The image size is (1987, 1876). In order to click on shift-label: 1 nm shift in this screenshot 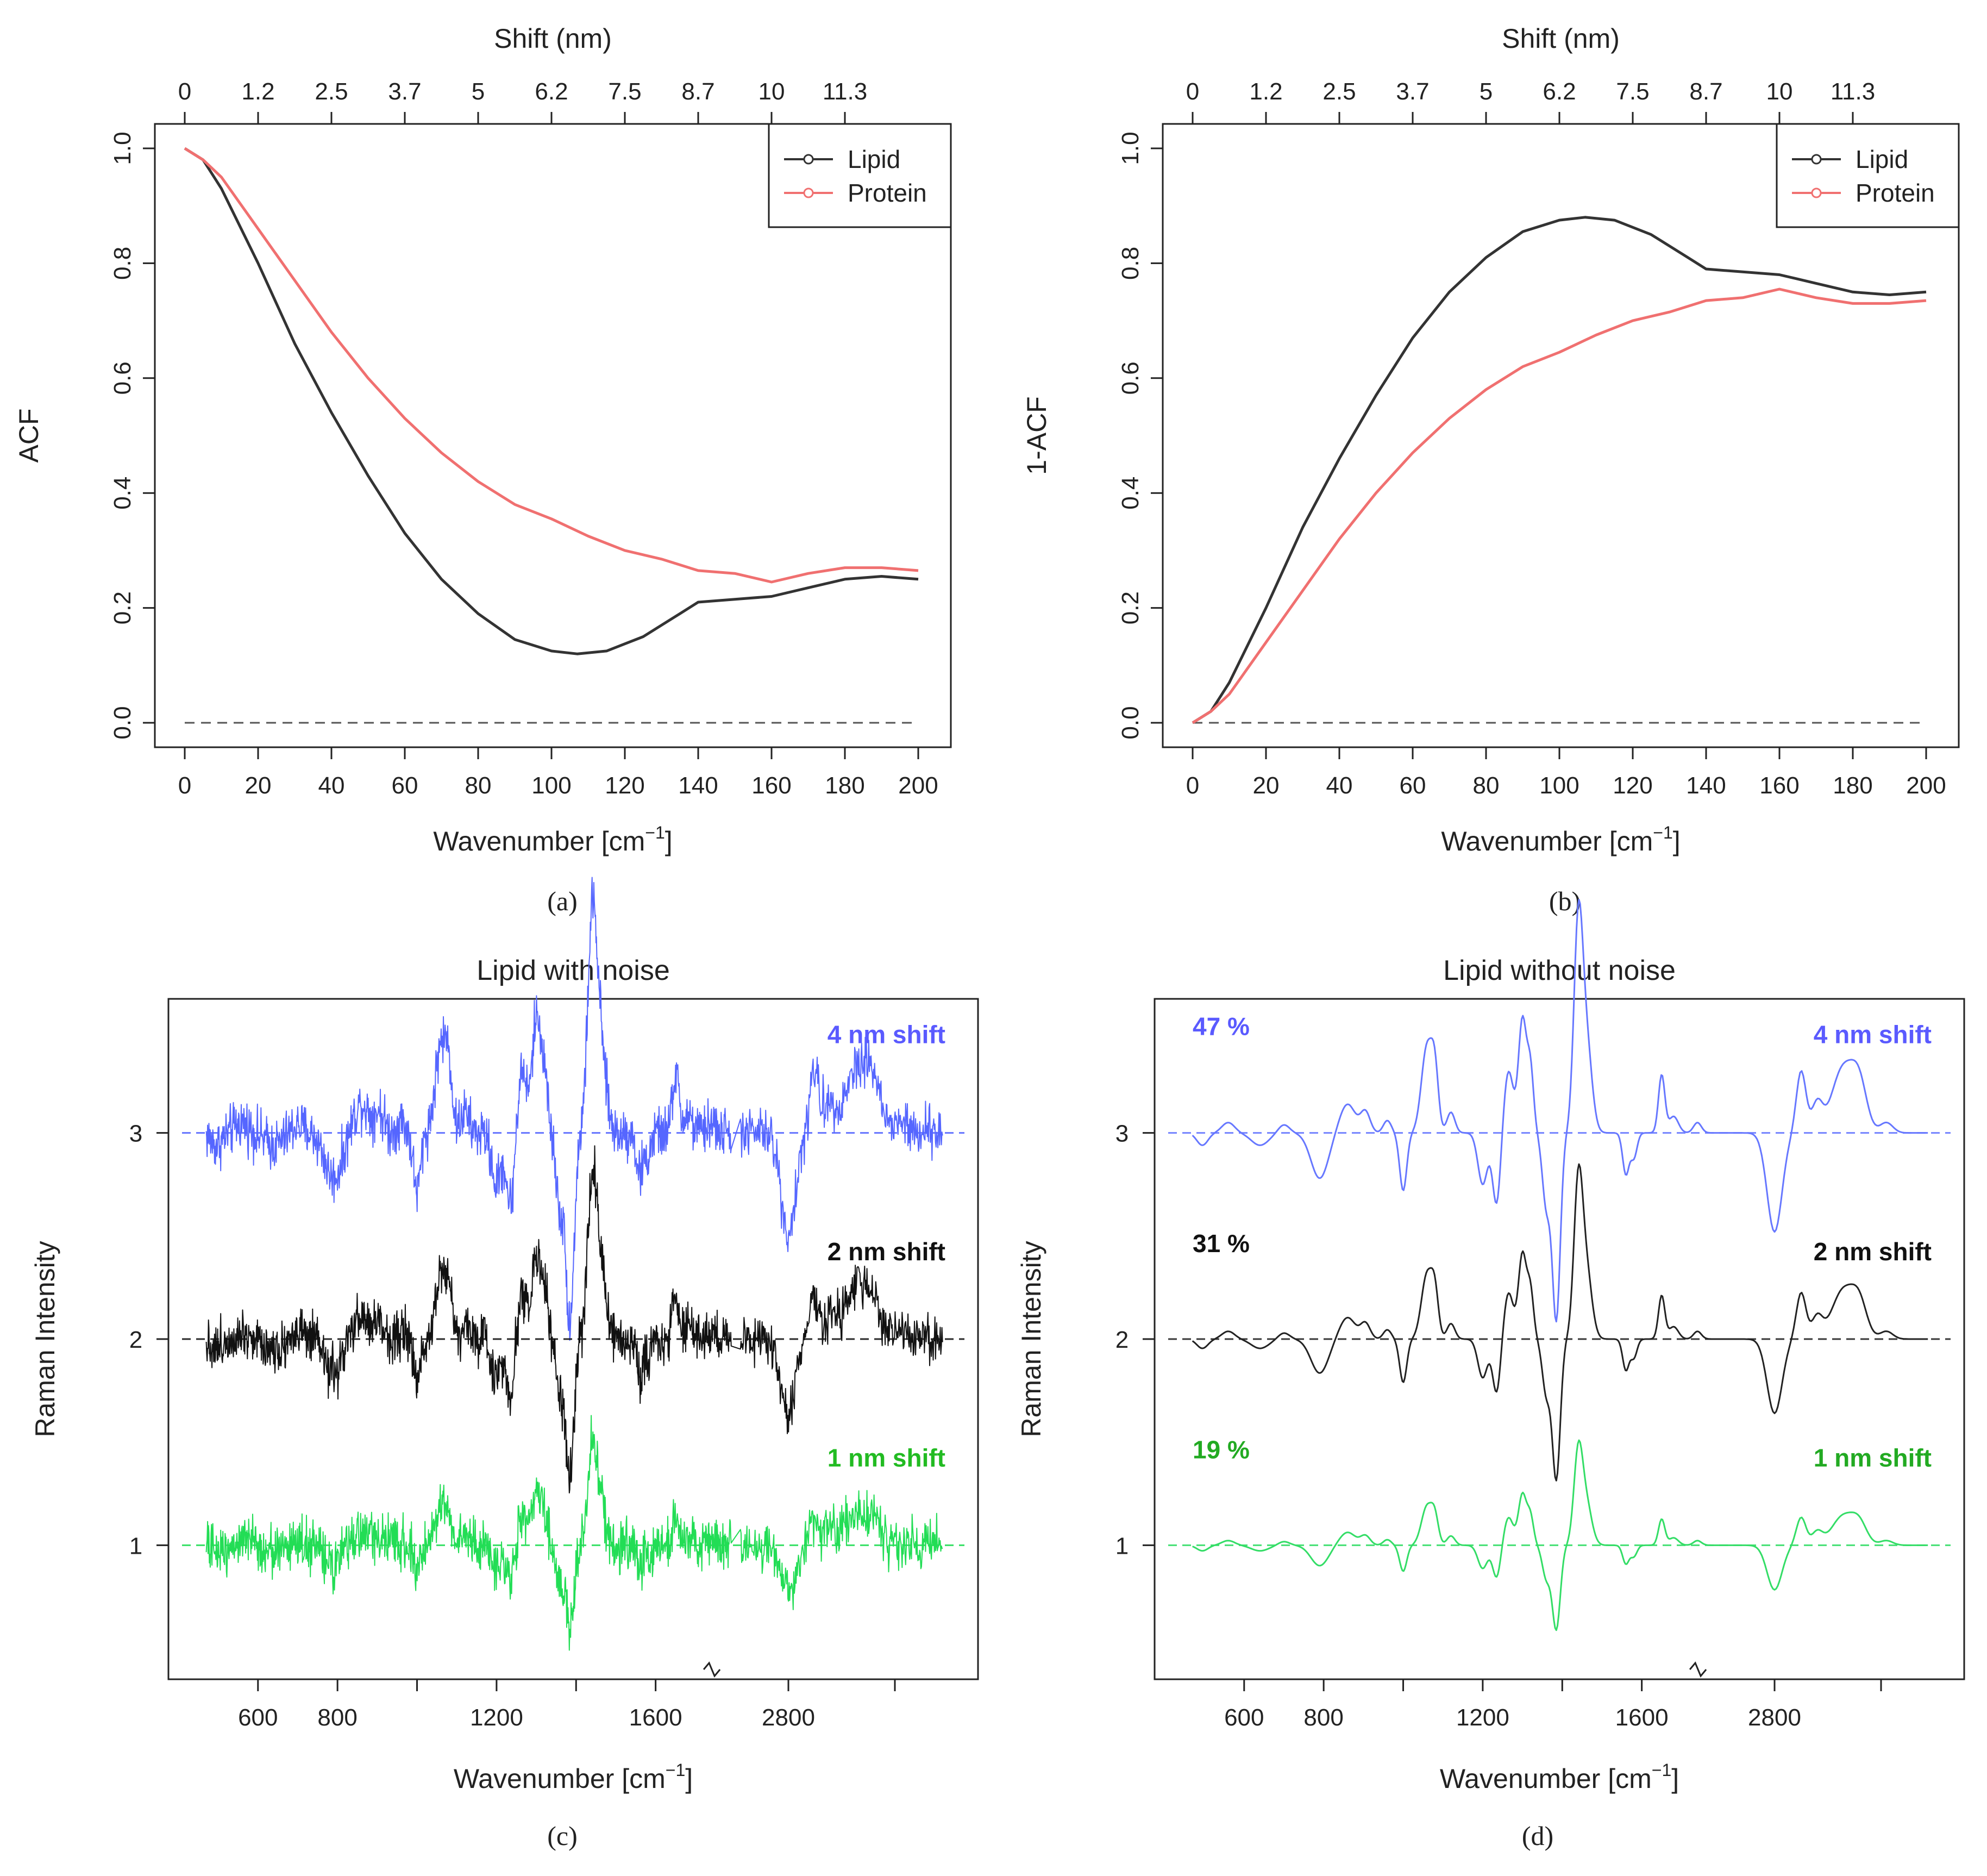, I will do `click(886, 1457)`.